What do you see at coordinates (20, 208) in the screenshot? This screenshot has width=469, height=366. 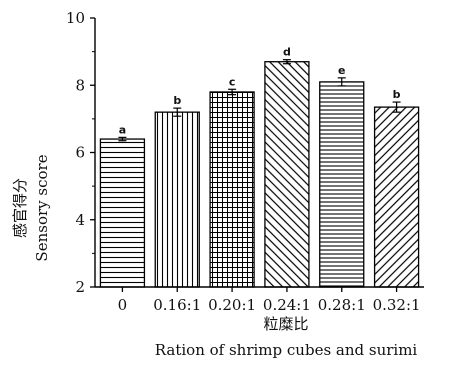 I see `y-axis-title-chinese: 感官得分` at bounding box center [20, 208].